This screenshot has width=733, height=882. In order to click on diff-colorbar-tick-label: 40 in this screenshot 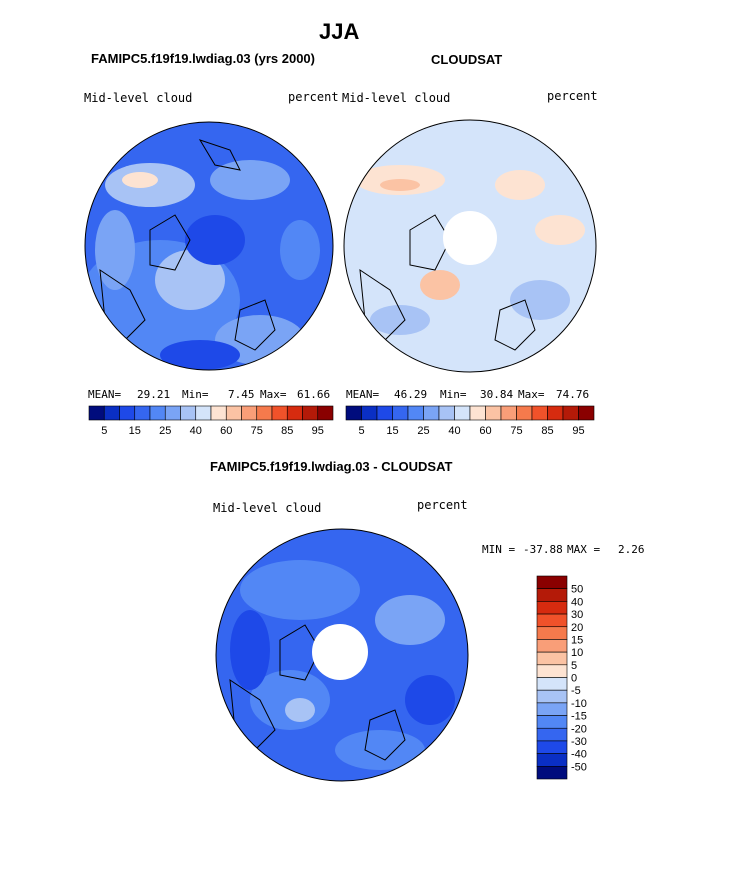, I will do `click(577, 602)`.